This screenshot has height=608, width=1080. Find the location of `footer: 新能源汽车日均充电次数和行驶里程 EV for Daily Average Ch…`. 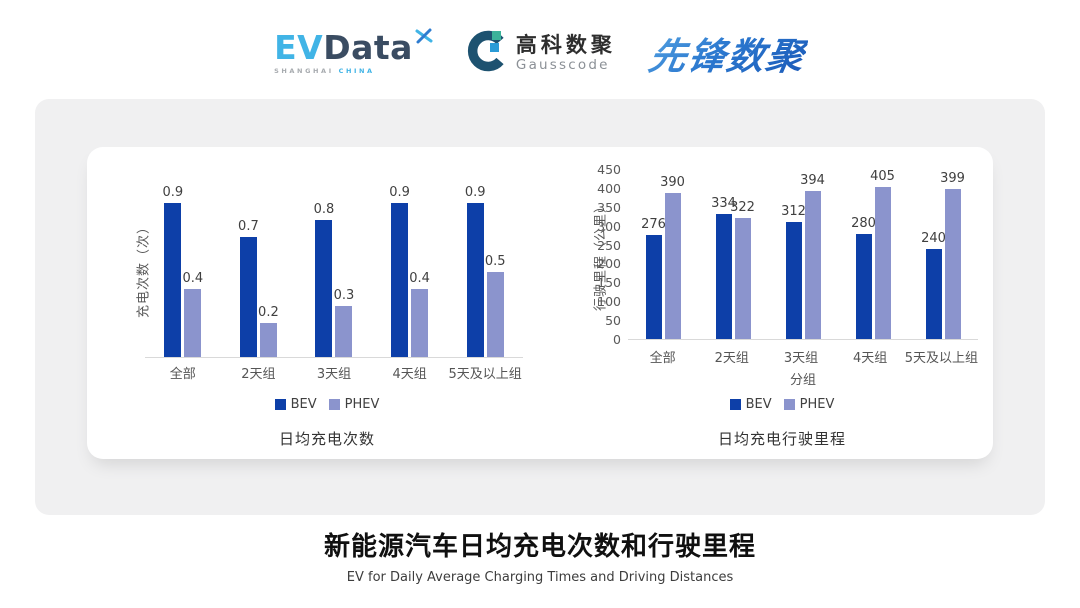

footer: 新能源汽车日均充电次数和行驶里程 EV for Daily Average Ch… is located at coordinates (540, 555).